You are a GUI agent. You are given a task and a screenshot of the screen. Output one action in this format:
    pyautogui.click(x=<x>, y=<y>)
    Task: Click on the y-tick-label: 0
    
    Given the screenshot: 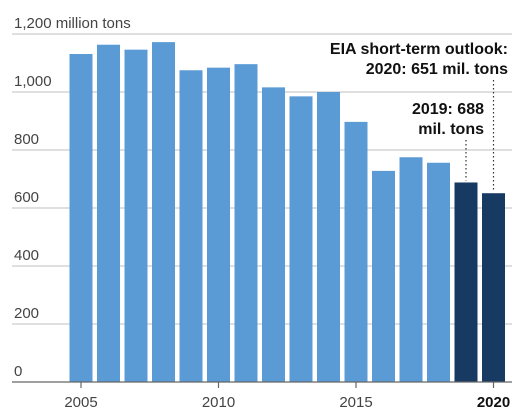 What is the action you would take?
    pyautogui.click(x=18, y=371)
    